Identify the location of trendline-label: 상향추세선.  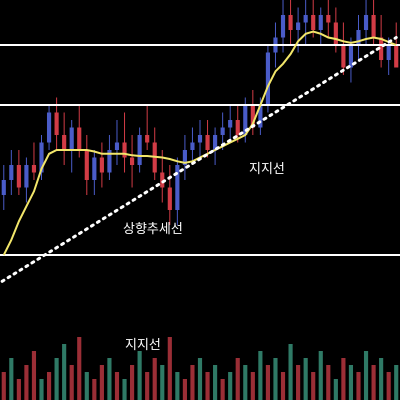
(153, 229).